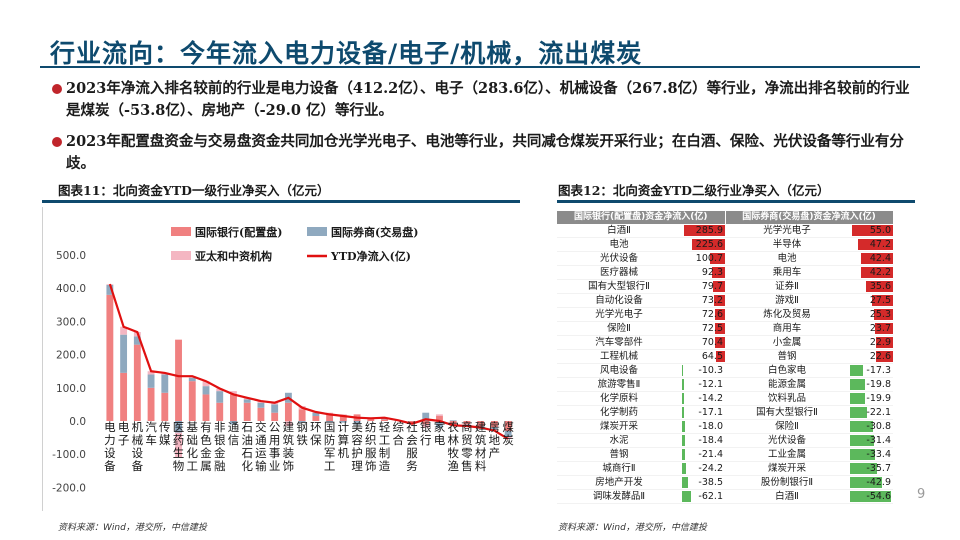 The image size is (960, 540). I want to click on bank-net-inflow-value: -10.3, so click(703, 370).